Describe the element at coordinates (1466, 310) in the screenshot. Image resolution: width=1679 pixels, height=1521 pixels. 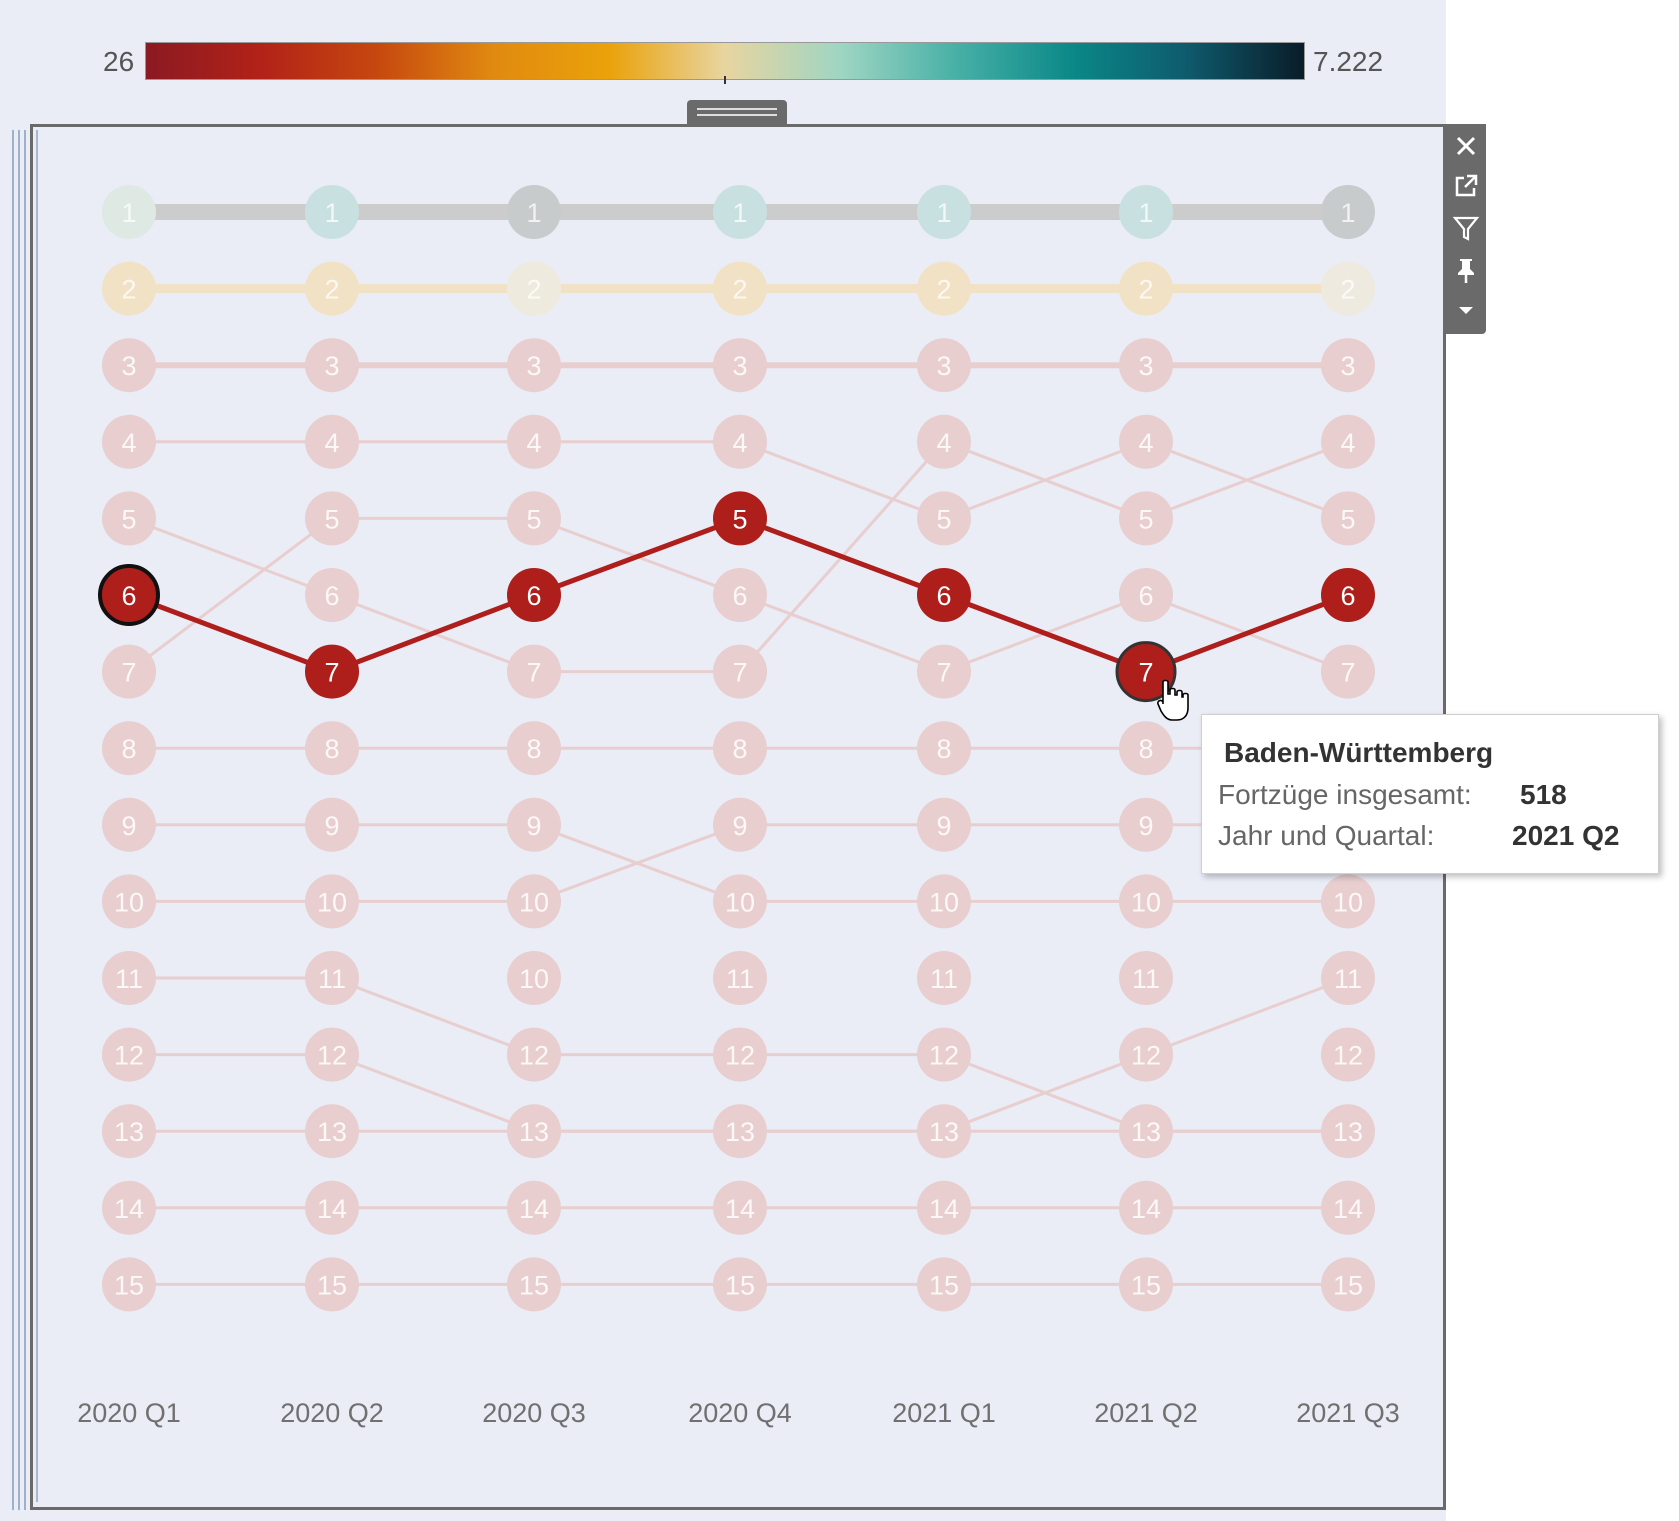
I see `menu-dropdown-button` at that location.